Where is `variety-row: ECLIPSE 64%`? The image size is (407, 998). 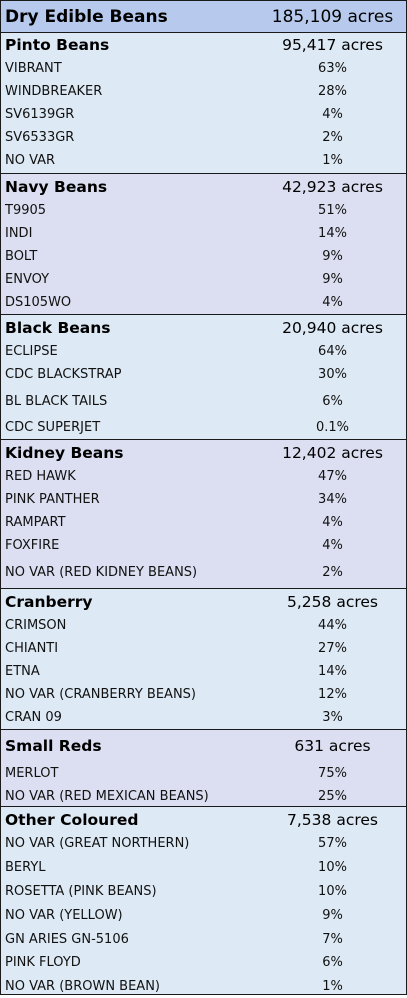 variety-row: ECLIPSE 64% is located at coordinates (203, 351).